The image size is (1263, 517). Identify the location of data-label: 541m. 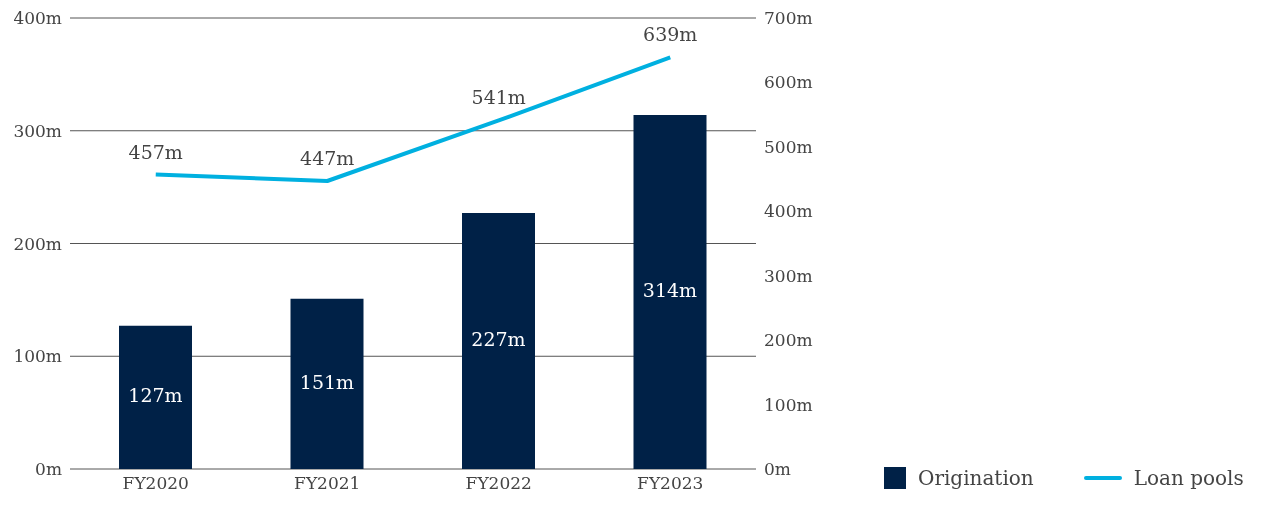
(498, 97).